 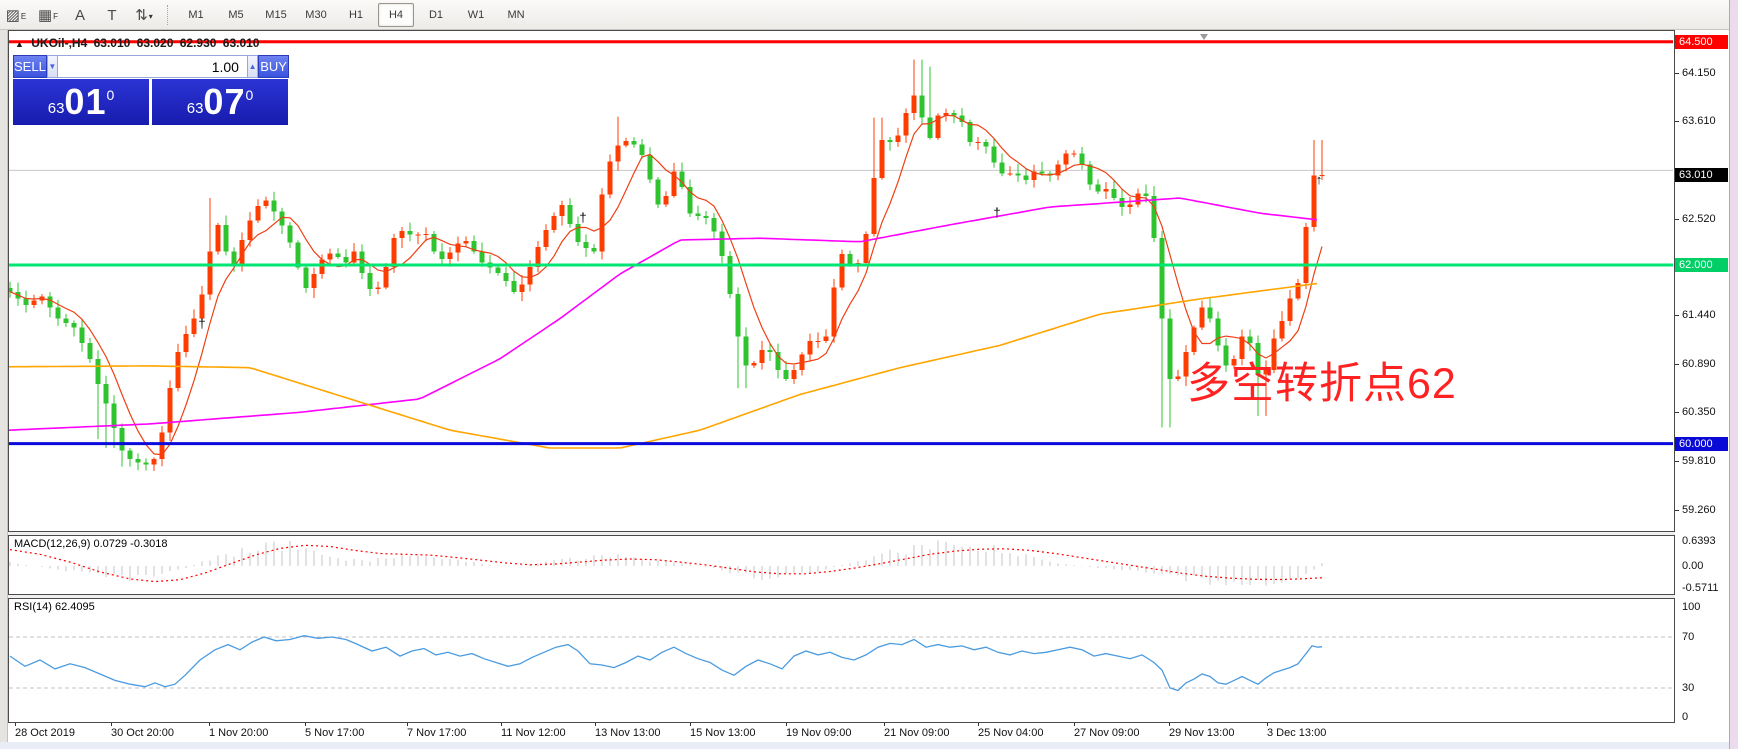 I want to click on window-left-edge, so click(x=4, y=386).